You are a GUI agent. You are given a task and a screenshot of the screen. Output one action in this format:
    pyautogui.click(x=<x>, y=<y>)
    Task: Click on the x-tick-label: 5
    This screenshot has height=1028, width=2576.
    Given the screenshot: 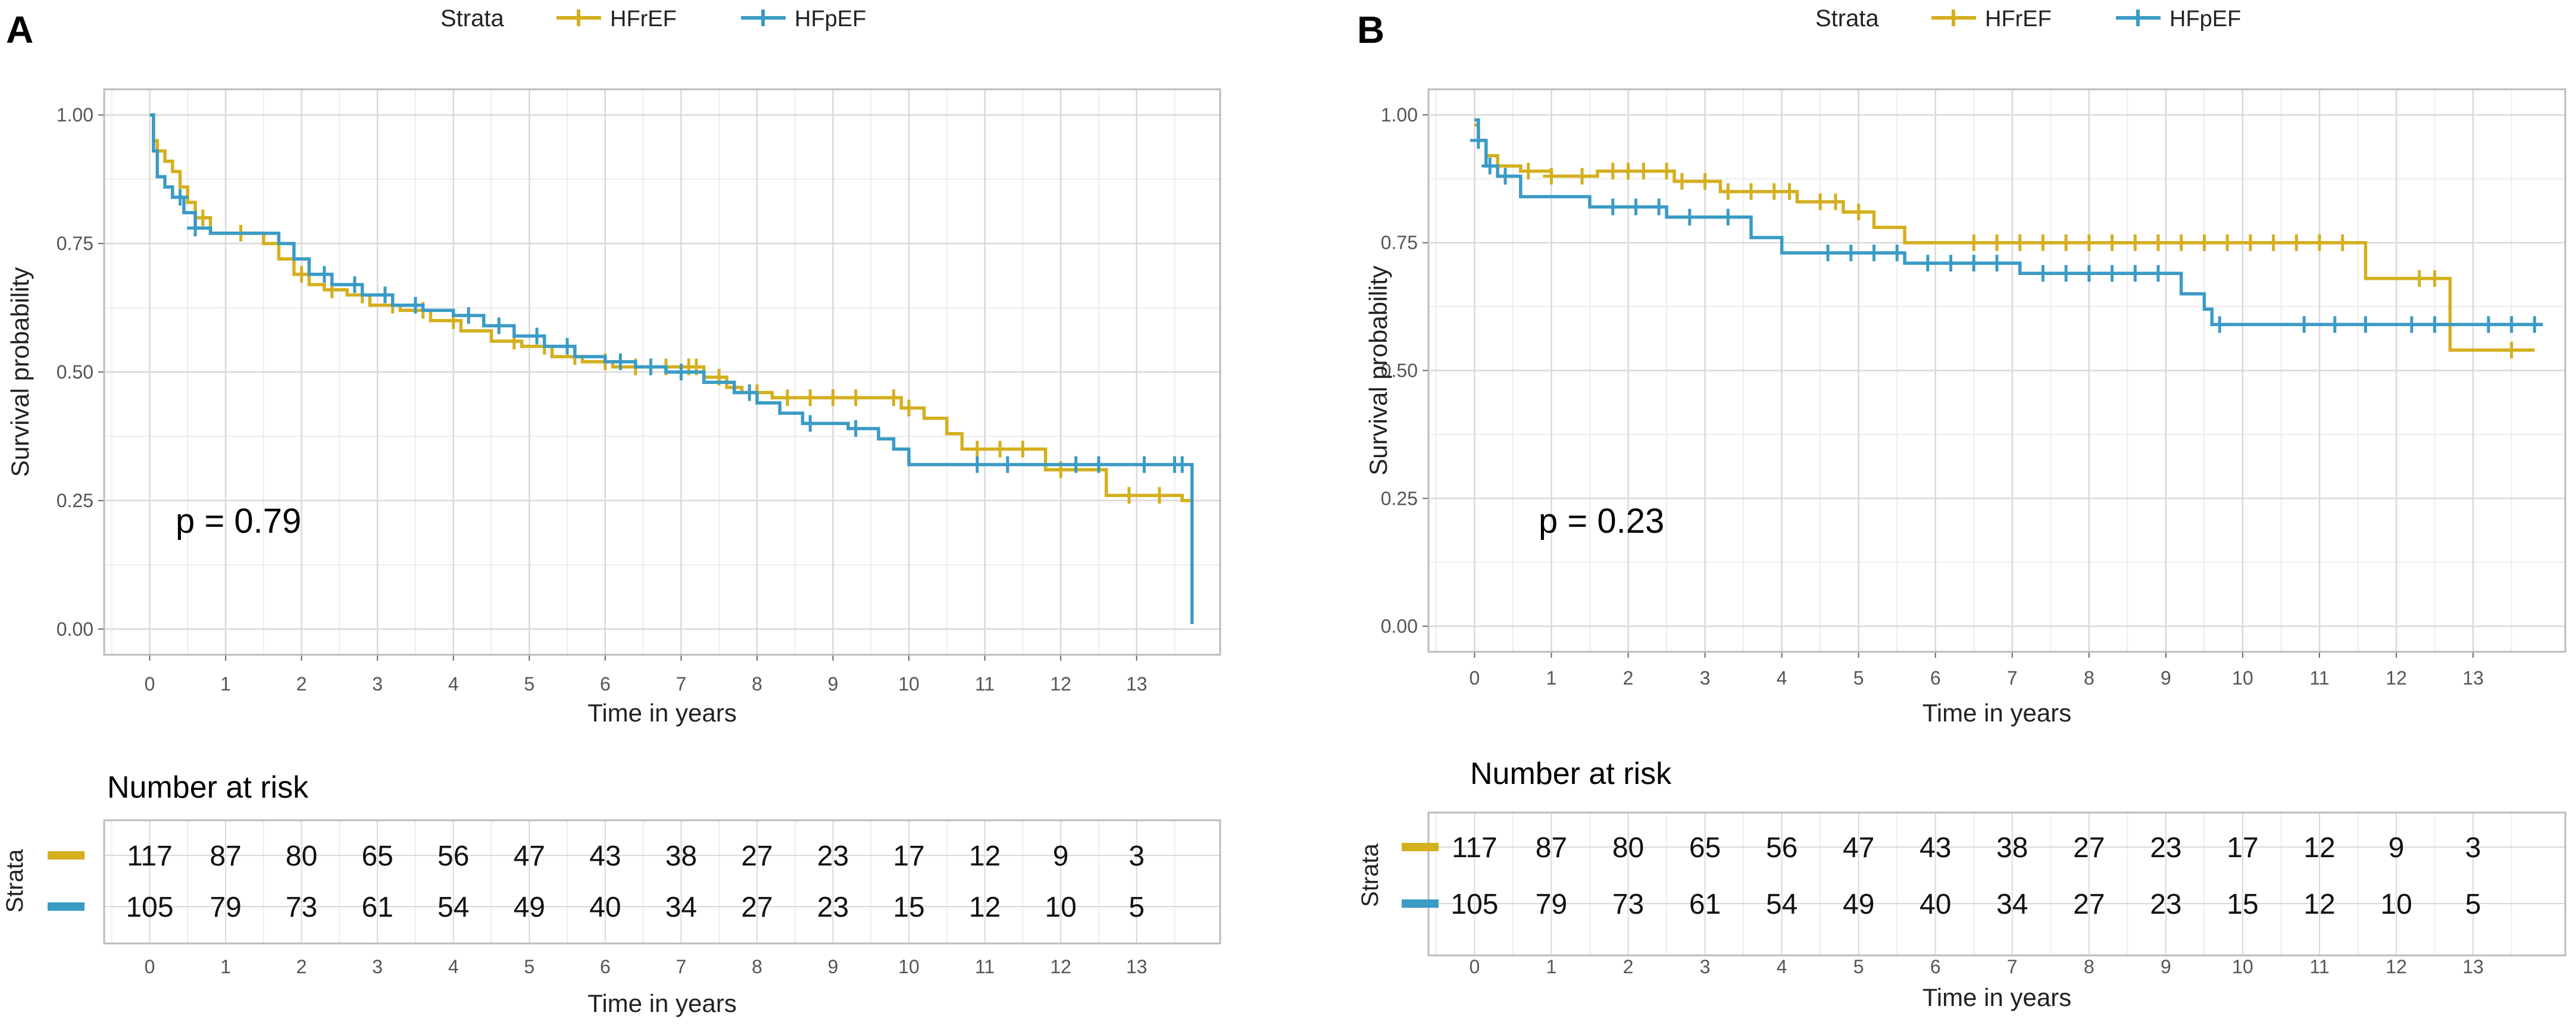 What is the action you would take?
    pyautogui.click(x=529, y=684)
    